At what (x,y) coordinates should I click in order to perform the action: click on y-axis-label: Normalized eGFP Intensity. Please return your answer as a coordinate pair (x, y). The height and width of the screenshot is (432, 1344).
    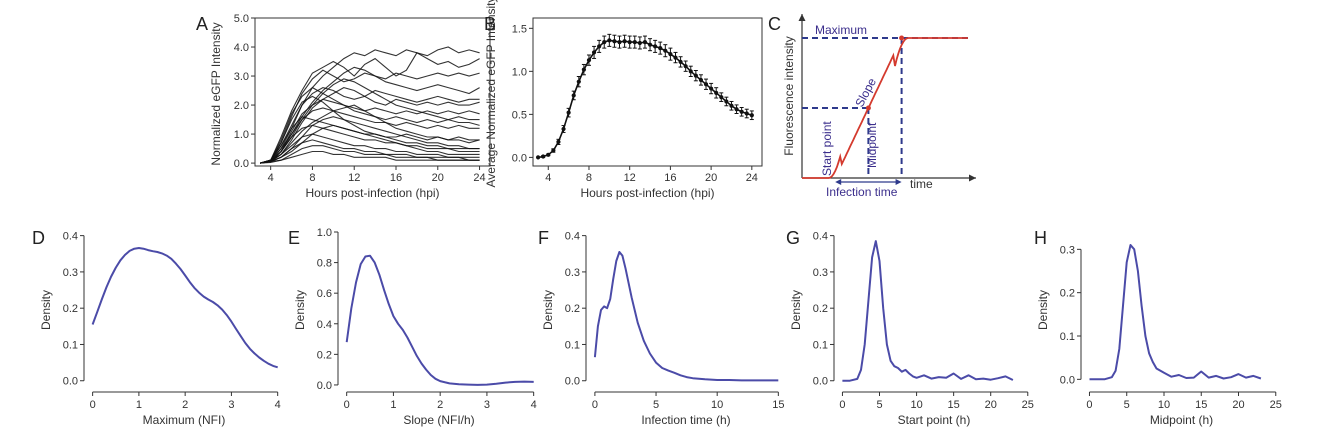
    Looking at the image, I should click on (216, 93).